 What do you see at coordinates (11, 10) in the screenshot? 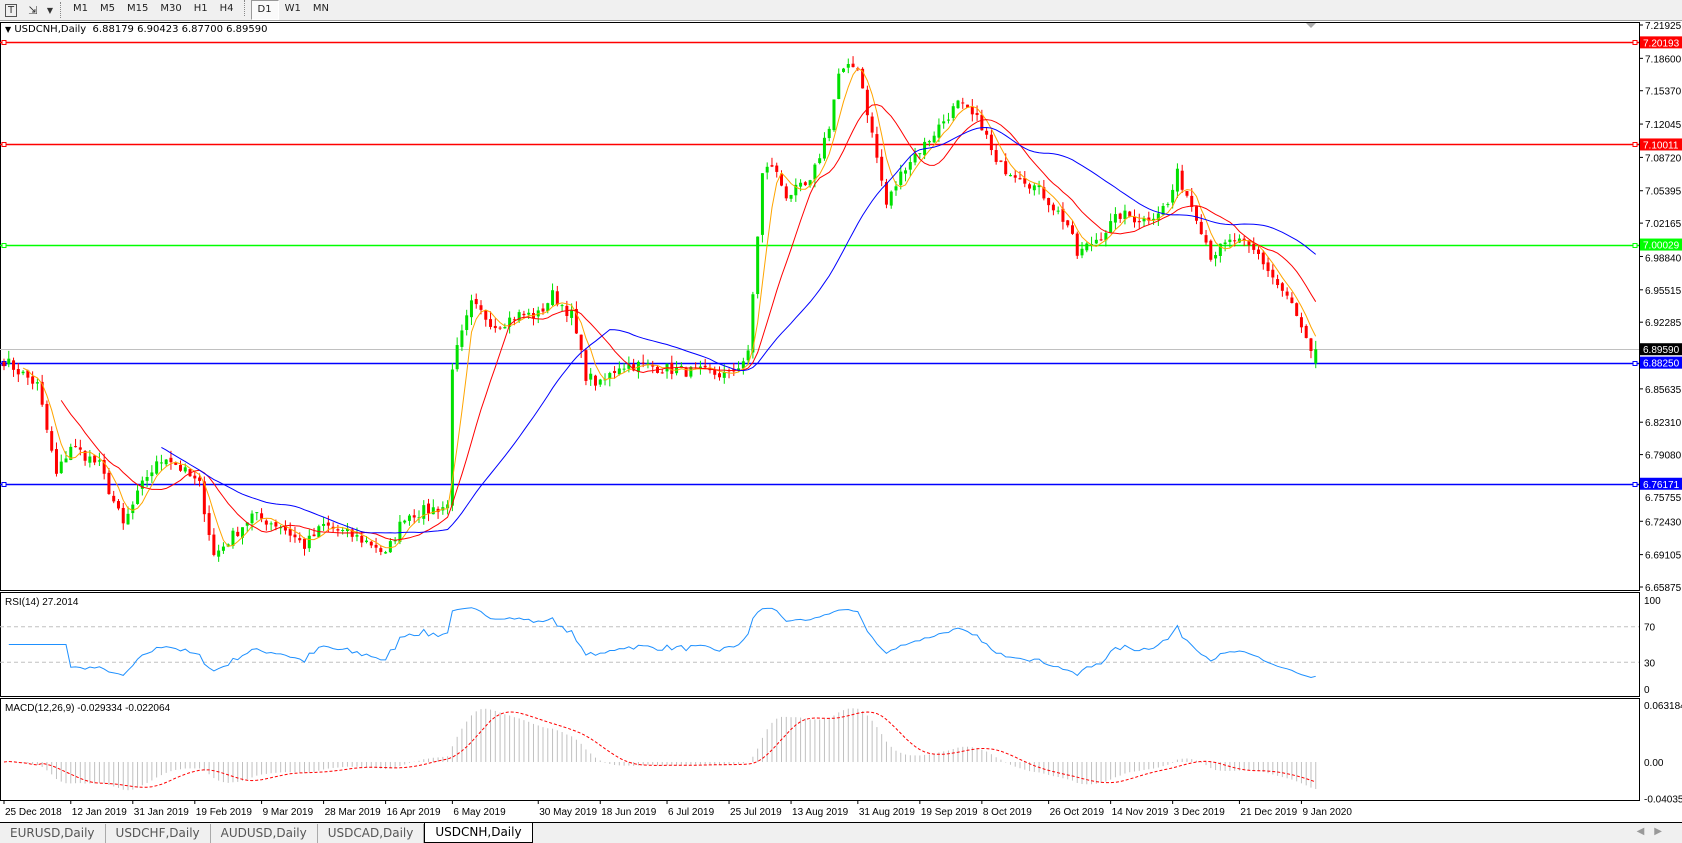
I see `text-tool-icon: T` at bounding box center [11, 10].